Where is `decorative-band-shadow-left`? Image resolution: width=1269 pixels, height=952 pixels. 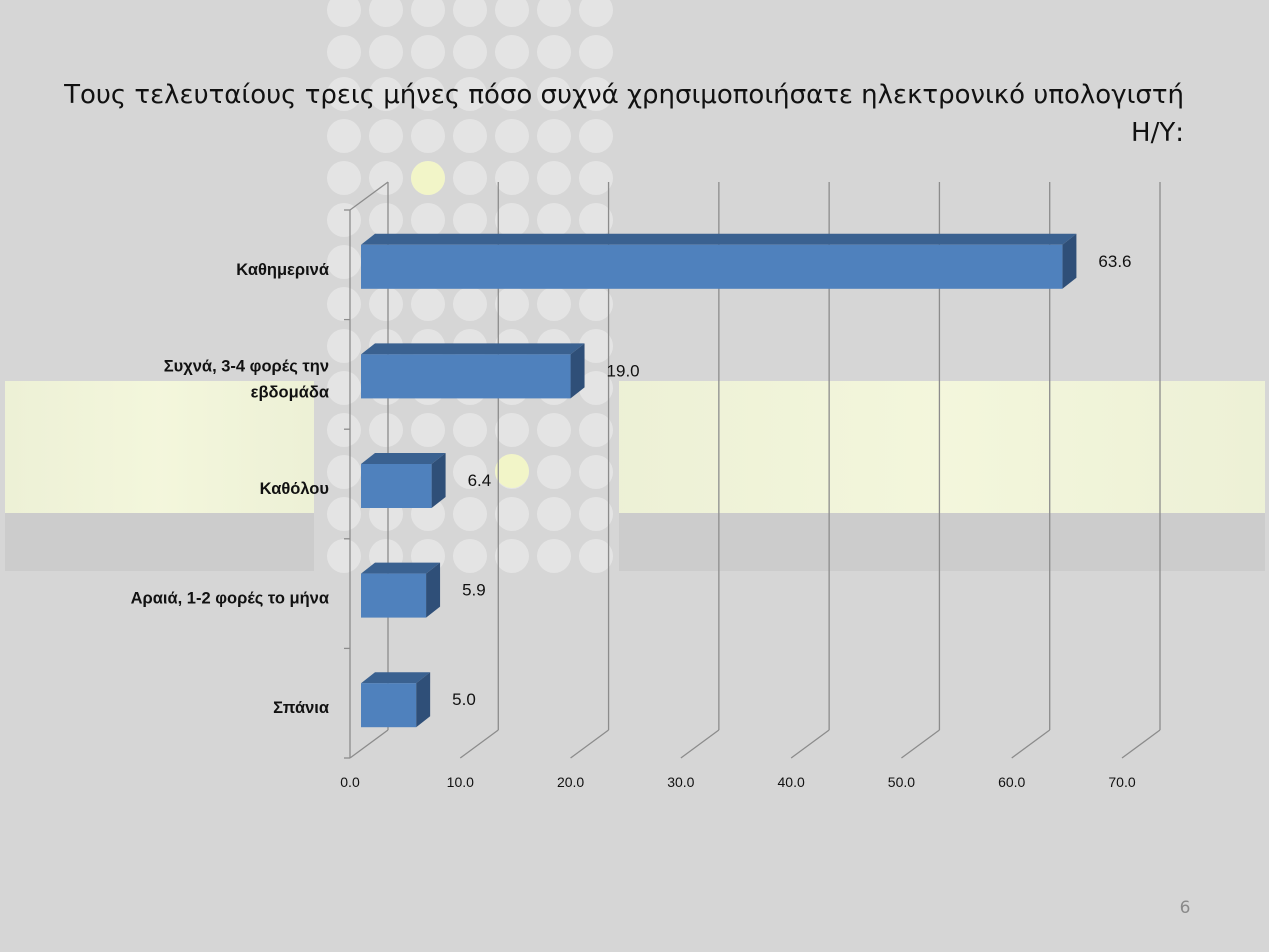
decorative-band-shadow-left is located at coordinates (159, 542).